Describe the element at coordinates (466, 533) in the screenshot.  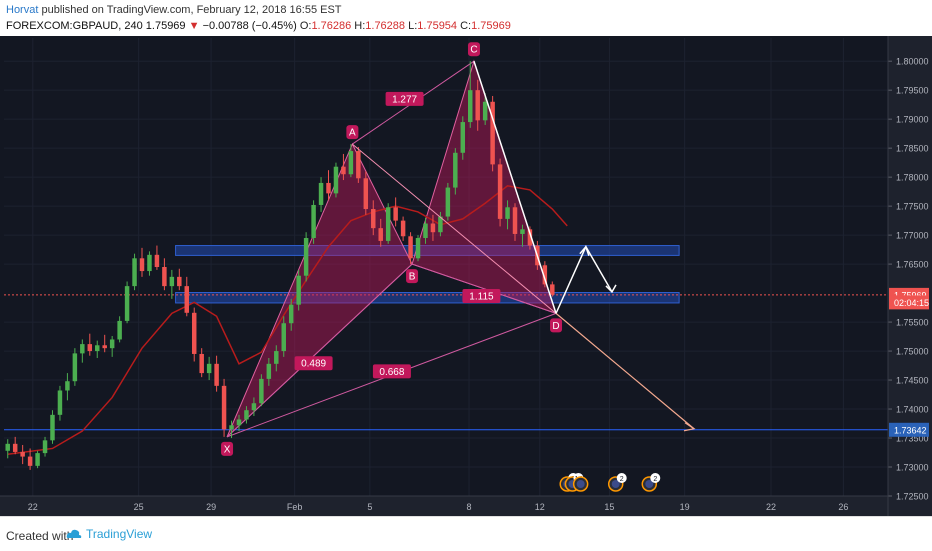
I see `footer: Created with TradingView` at that location.